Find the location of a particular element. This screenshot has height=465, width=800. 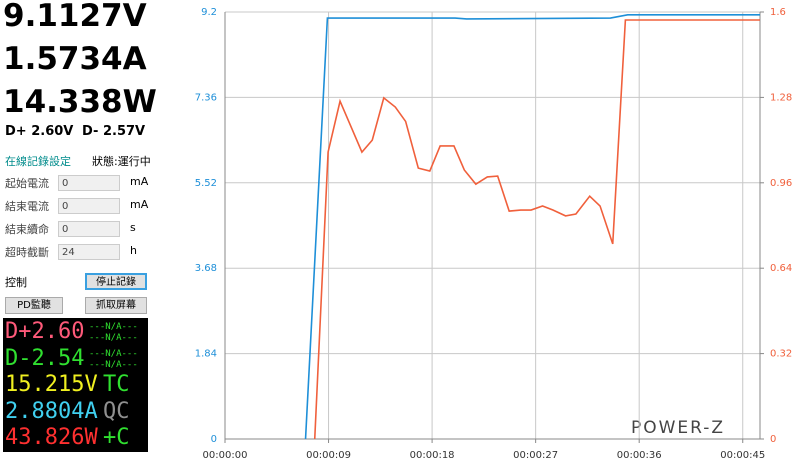

control-label: 控制 is located at coordinates (16, 282).